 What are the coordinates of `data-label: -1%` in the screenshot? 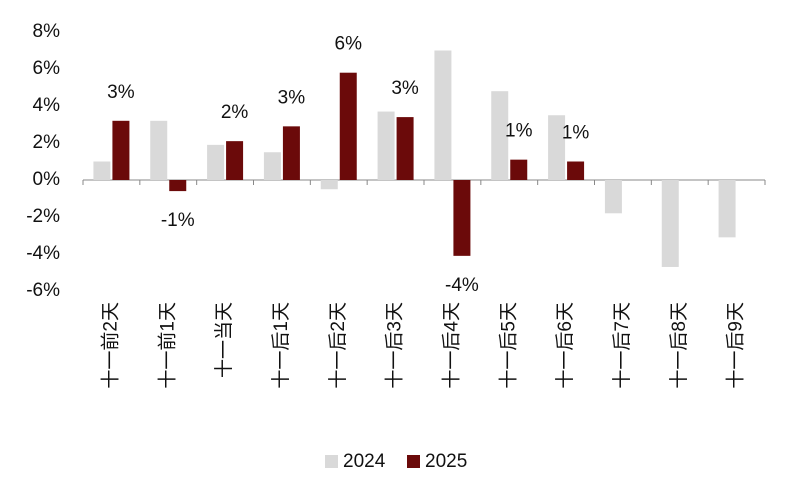 It's located at (178, 220).